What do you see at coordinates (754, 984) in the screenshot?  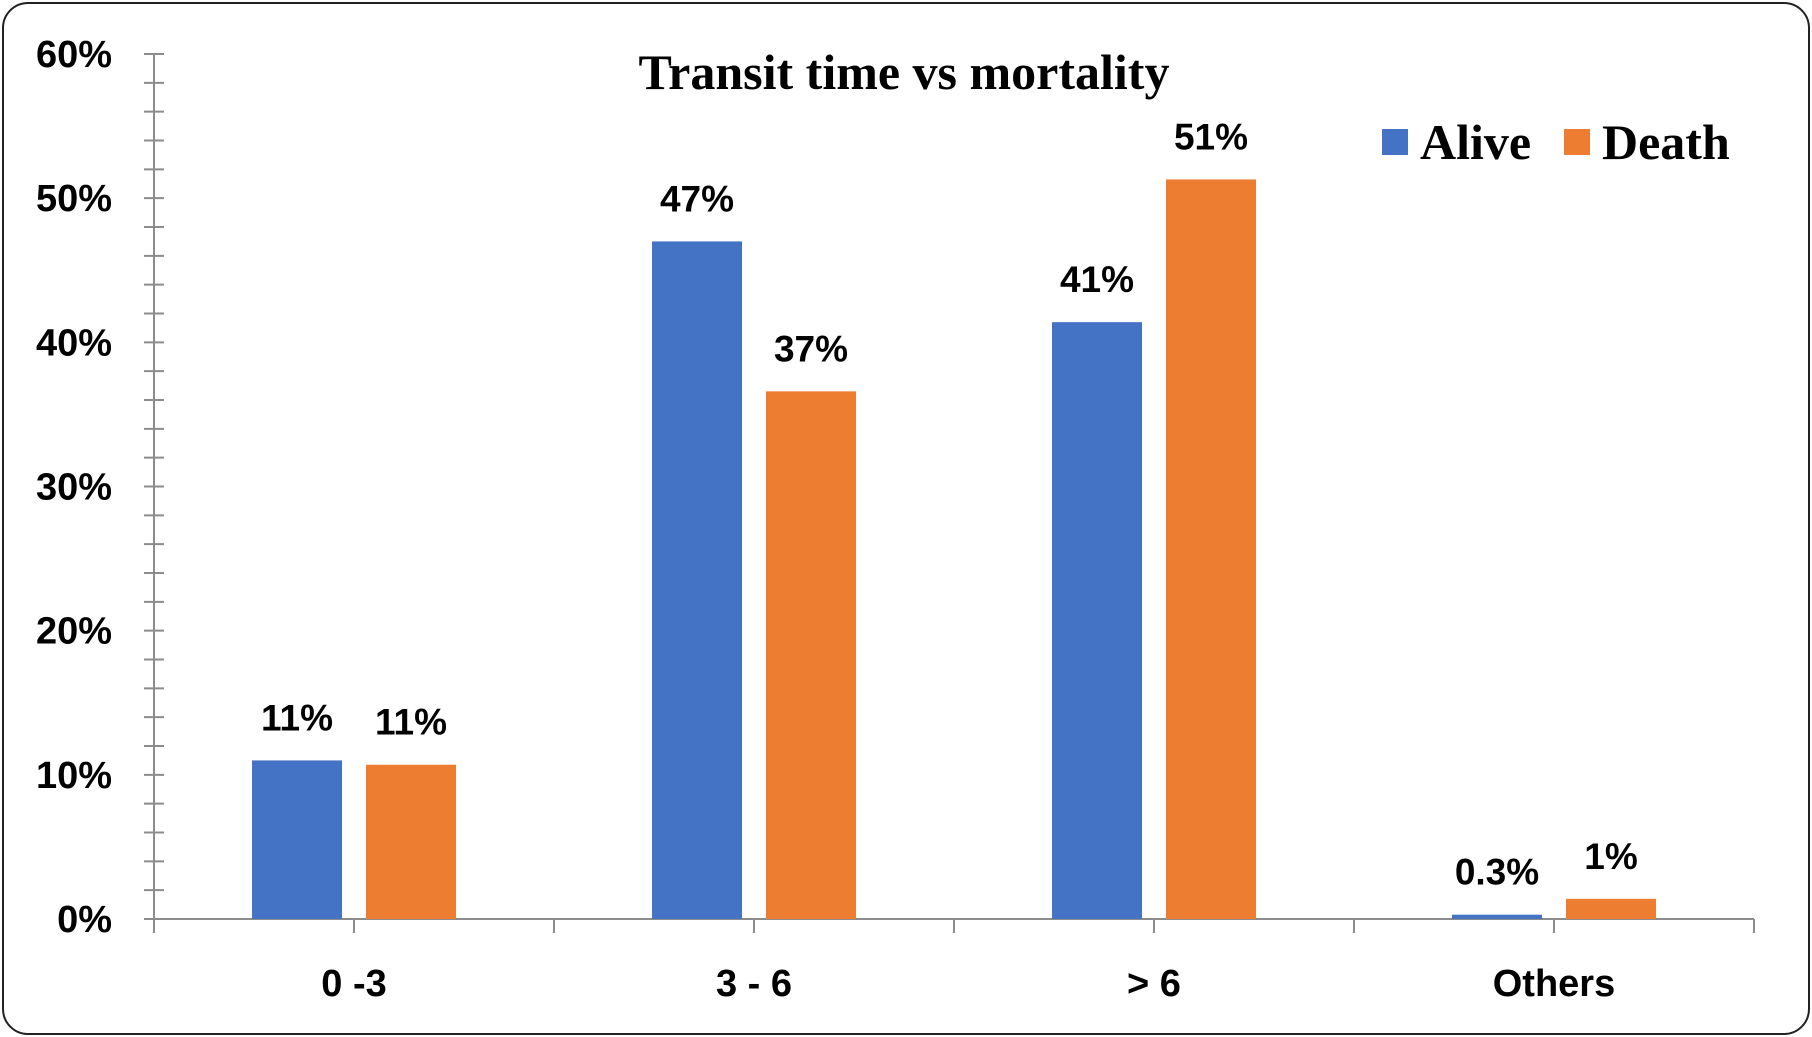 I see `x-tick-label: 3 - 6` at bounding box center [754, 984].